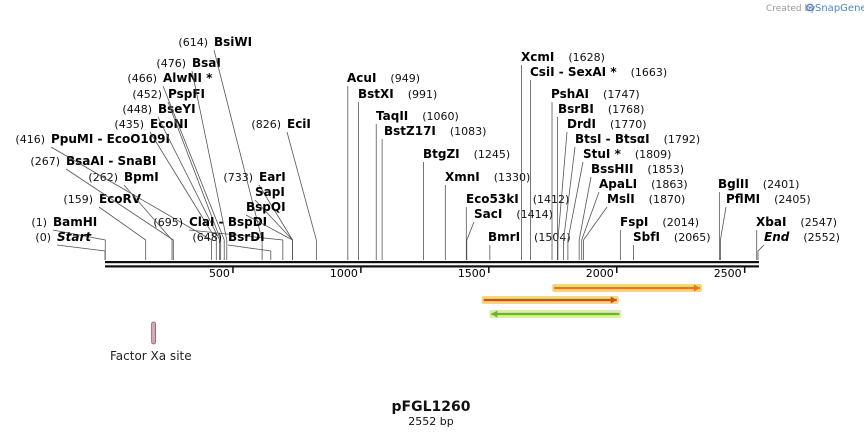 The height and width of the screenshot is (437, 864). I want to click on site-position: (2401), so click(781, 184).